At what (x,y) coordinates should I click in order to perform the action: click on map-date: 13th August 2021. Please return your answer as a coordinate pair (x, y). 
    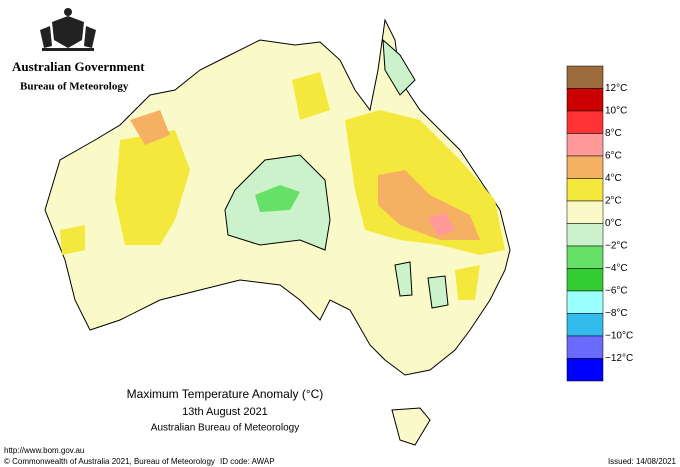
    Looking at the image, I should click on (225, 412).